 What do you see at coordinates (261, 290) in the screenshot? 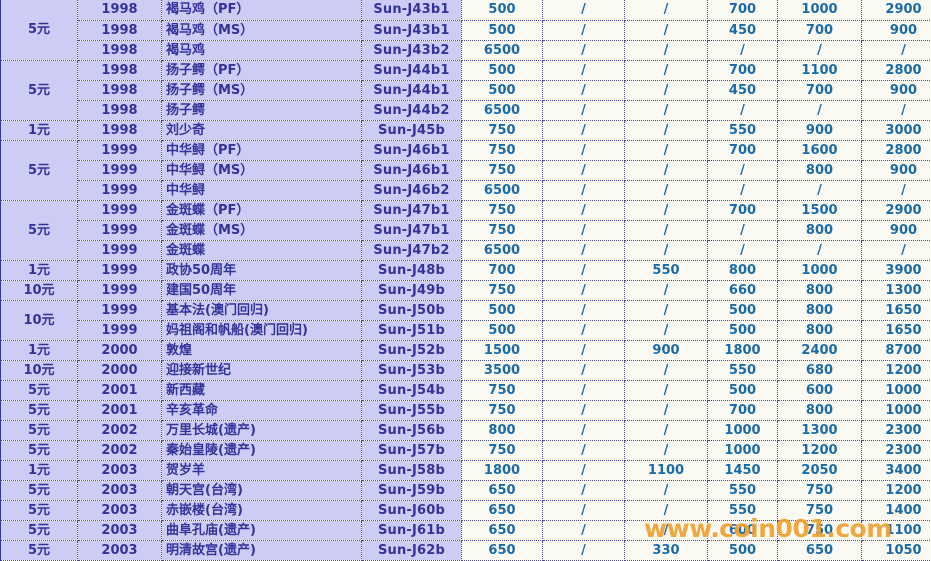
I see `cell-coin-name: 建国50周年` at bounding box center [261, 290].